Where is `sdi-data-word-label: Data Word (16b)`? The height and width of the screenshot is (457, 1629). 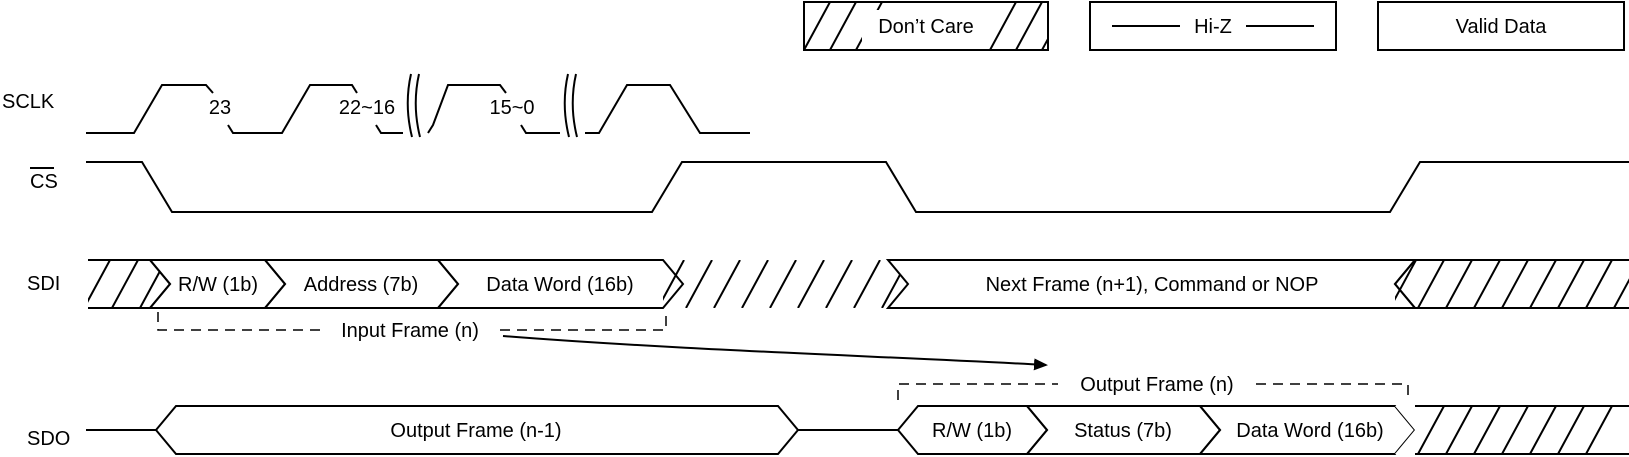
sdi-data-word-label: Data Word (16b) is located at coordinates (559, 285).